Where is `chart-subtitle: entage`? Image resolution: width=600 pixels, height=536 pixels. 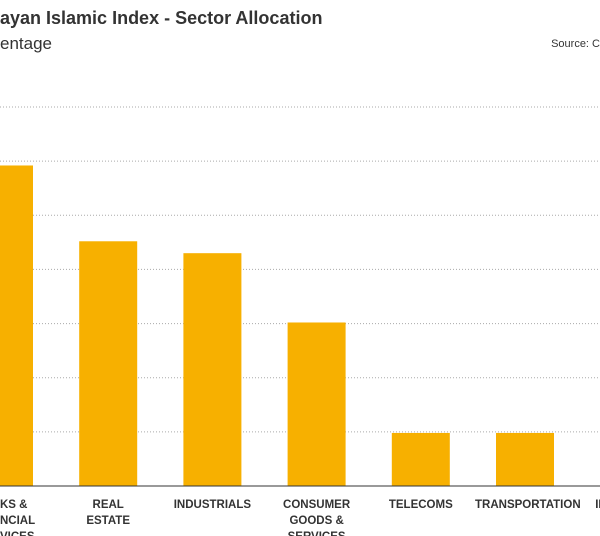 chart-subtitle: entage is located at coordinates (26, 43).